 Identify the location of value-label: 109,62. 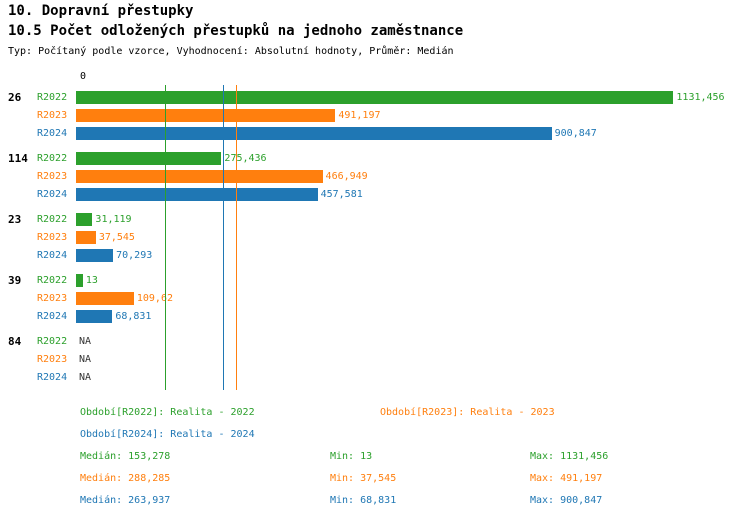
(154, 298).